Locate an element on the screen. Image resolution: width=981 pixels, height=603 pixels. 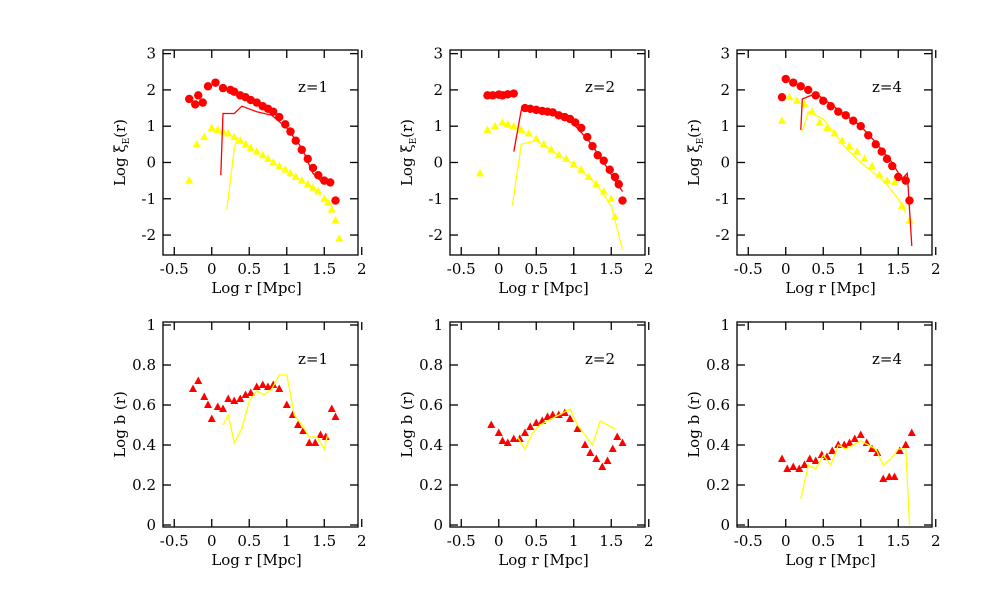
annotation: z=4 is located at coordinates (887, 359).